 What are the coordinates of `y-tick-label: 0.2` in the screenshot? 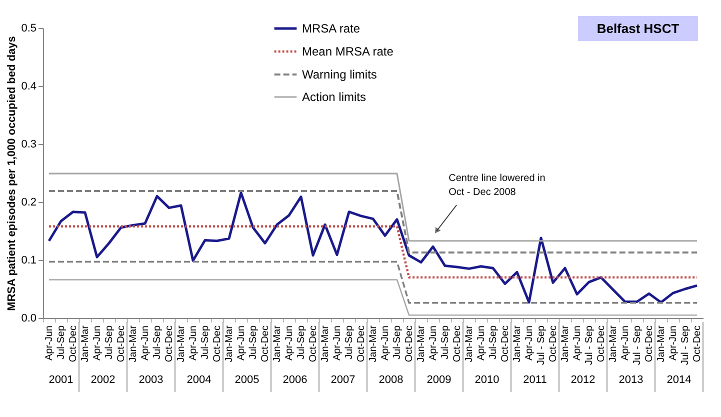 It's located at (28, 202).